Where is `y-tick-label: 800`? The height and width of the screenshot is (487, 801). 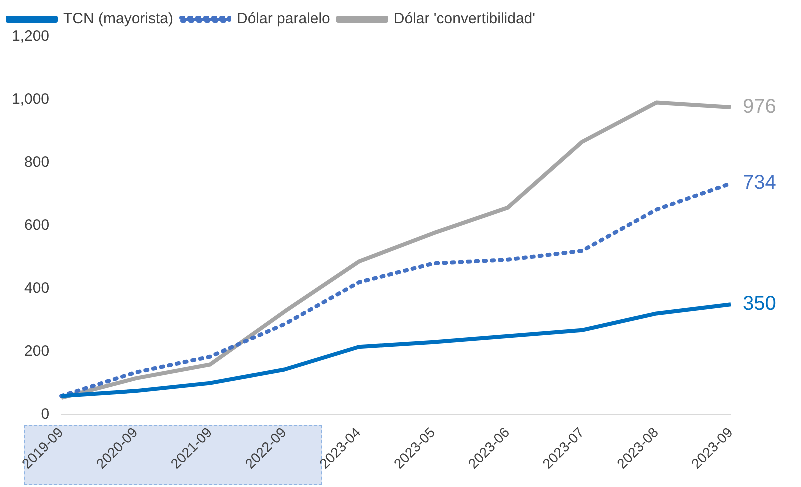 y-tick-label: 800 is located at coordinates (37, 163).